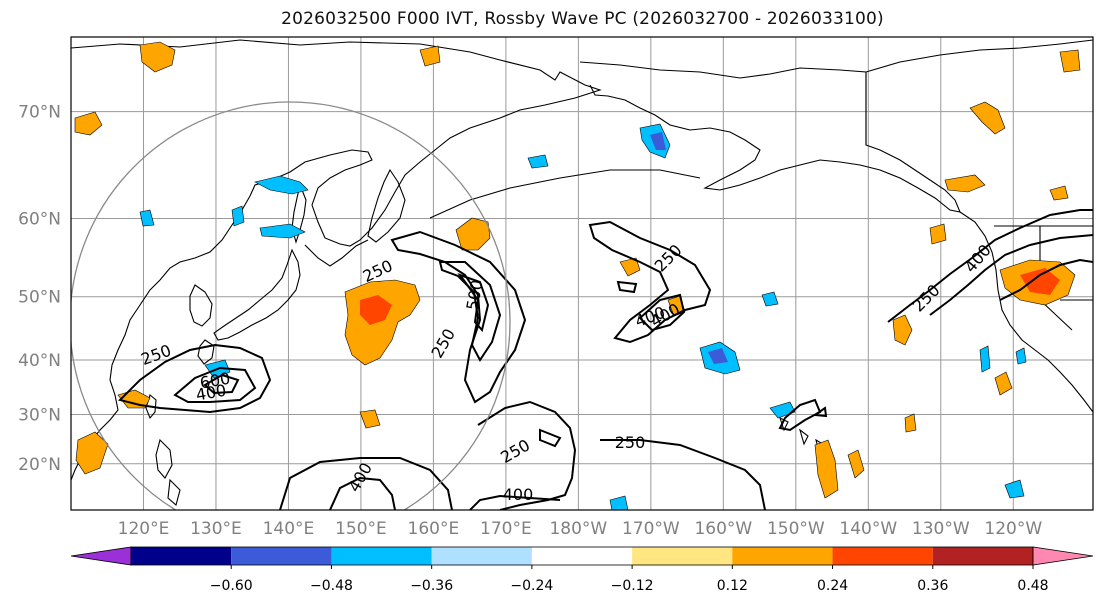 Image resolution: width=1105 pixels, height=604 pixels. What do you see at coordinates (531, 586) in the screenshot?
I see `colorbar-tick-label: −0.24` at bounding box center [531, 586].